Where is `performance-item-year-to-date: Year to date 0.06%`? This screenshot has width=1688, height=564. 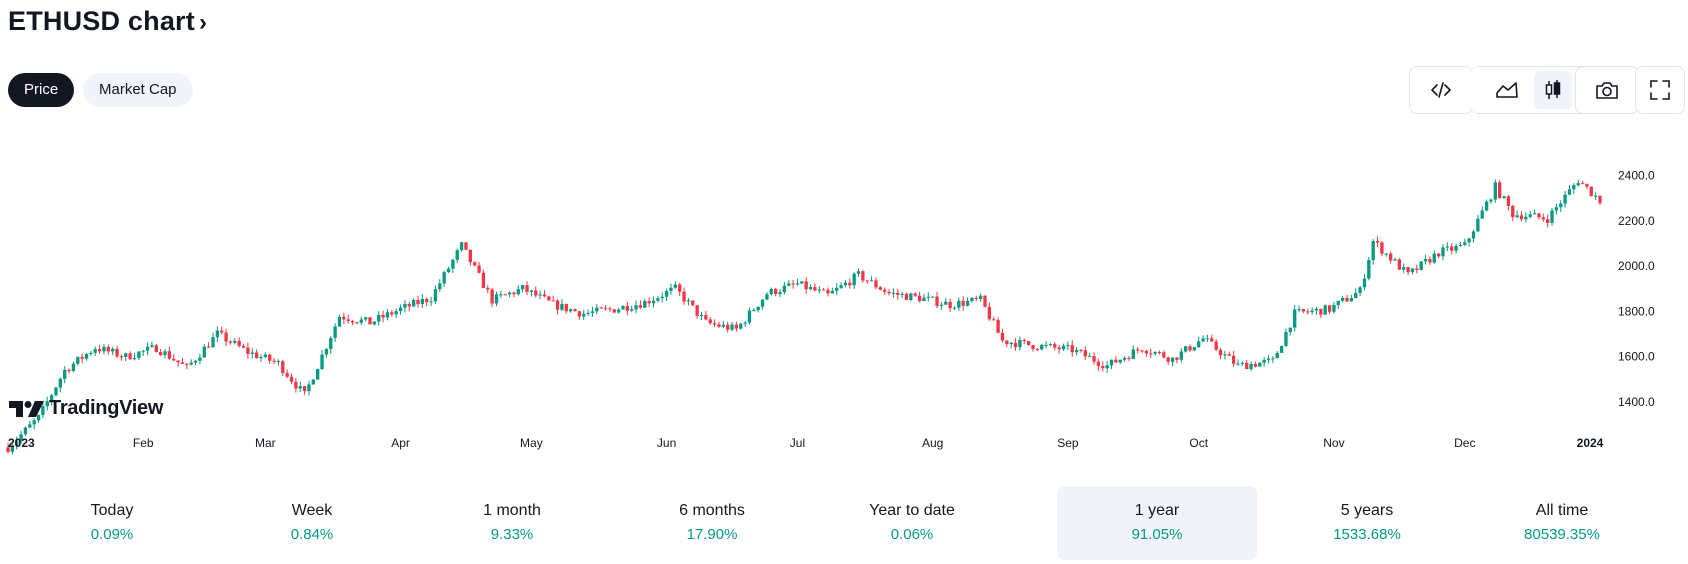
performance-item-year-to-date: Year to date 0.06% is located at coordinates (912, 523).